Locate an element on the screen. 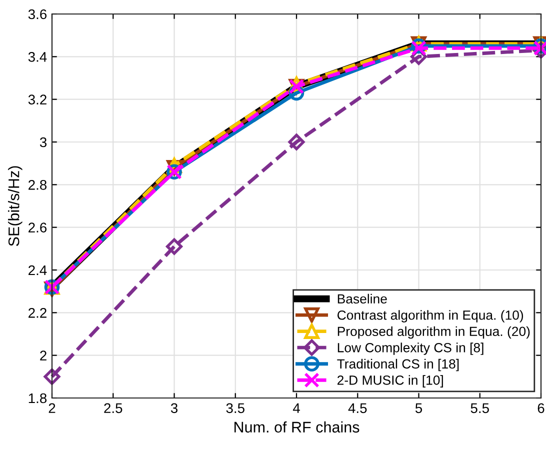  x-tick-label: 6 is located at coordinates (541, 408).